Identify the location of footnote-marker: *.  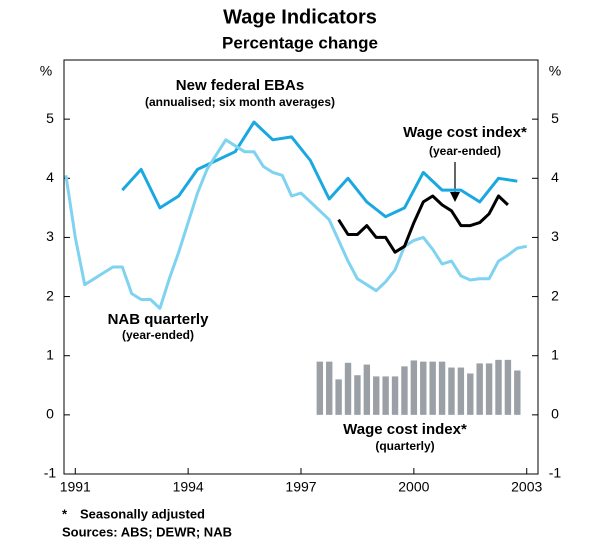
(65, 513).